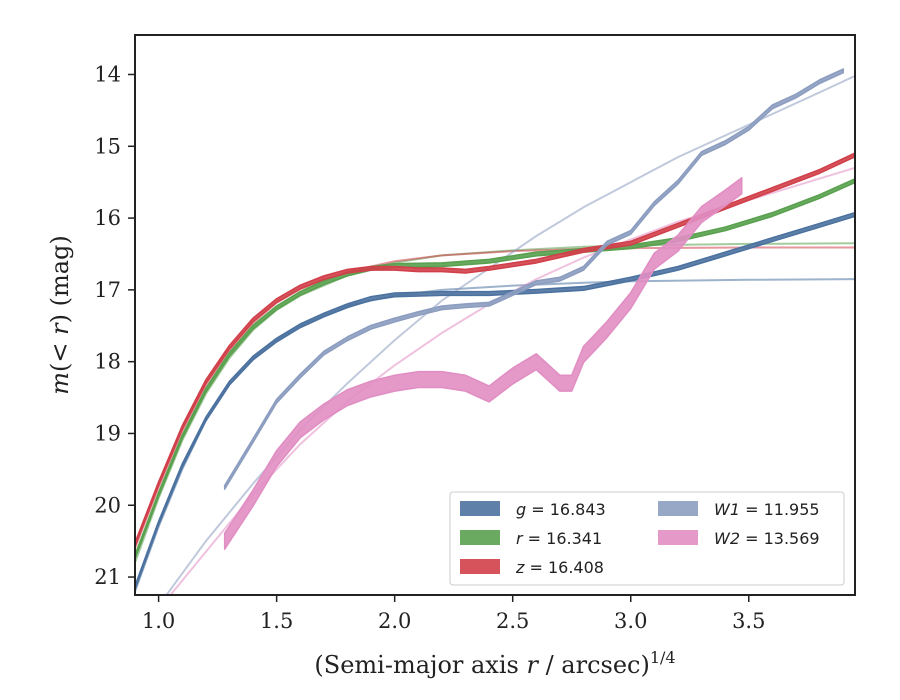  I want to click on y-tick-label: 20, so click(107, 505).